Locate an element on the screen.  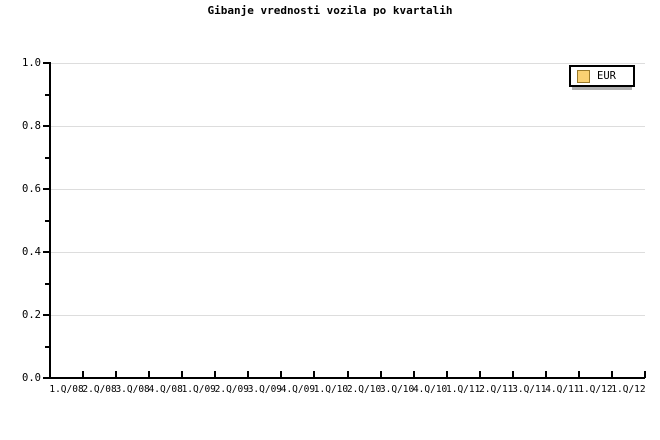
x-axis-label: 4.Q/08 is located at coordinates (165, 389).